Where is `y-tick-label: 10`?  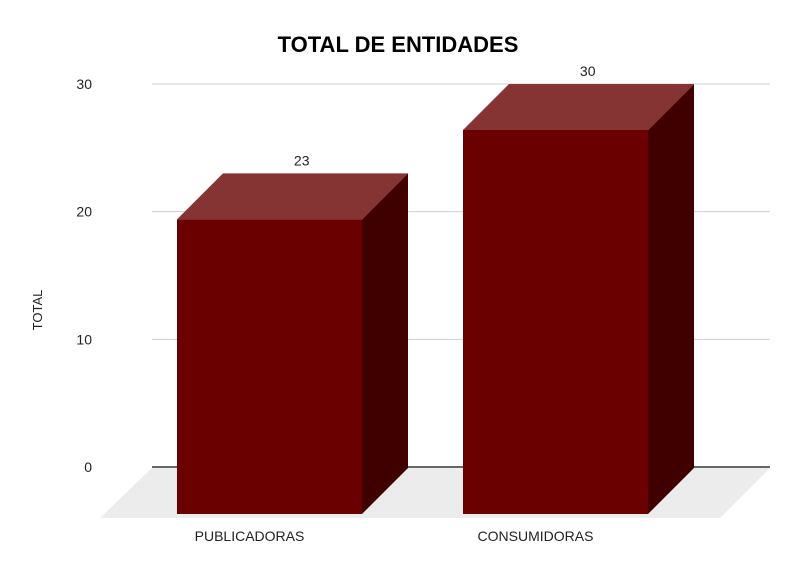 y-tick-label: 10 is located at coordinates (84, 339).